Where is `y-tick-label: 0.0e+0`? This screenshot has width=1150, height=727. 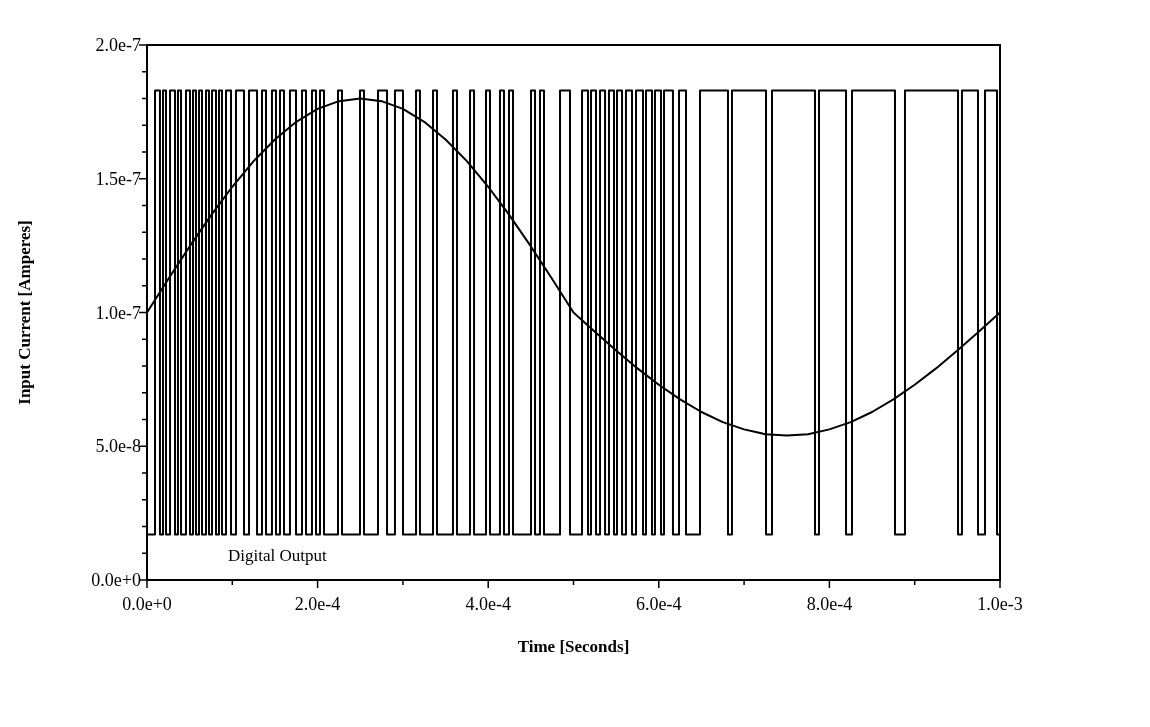 y-tick-label: 0.0e+0 is located at coordinates (116, 580).